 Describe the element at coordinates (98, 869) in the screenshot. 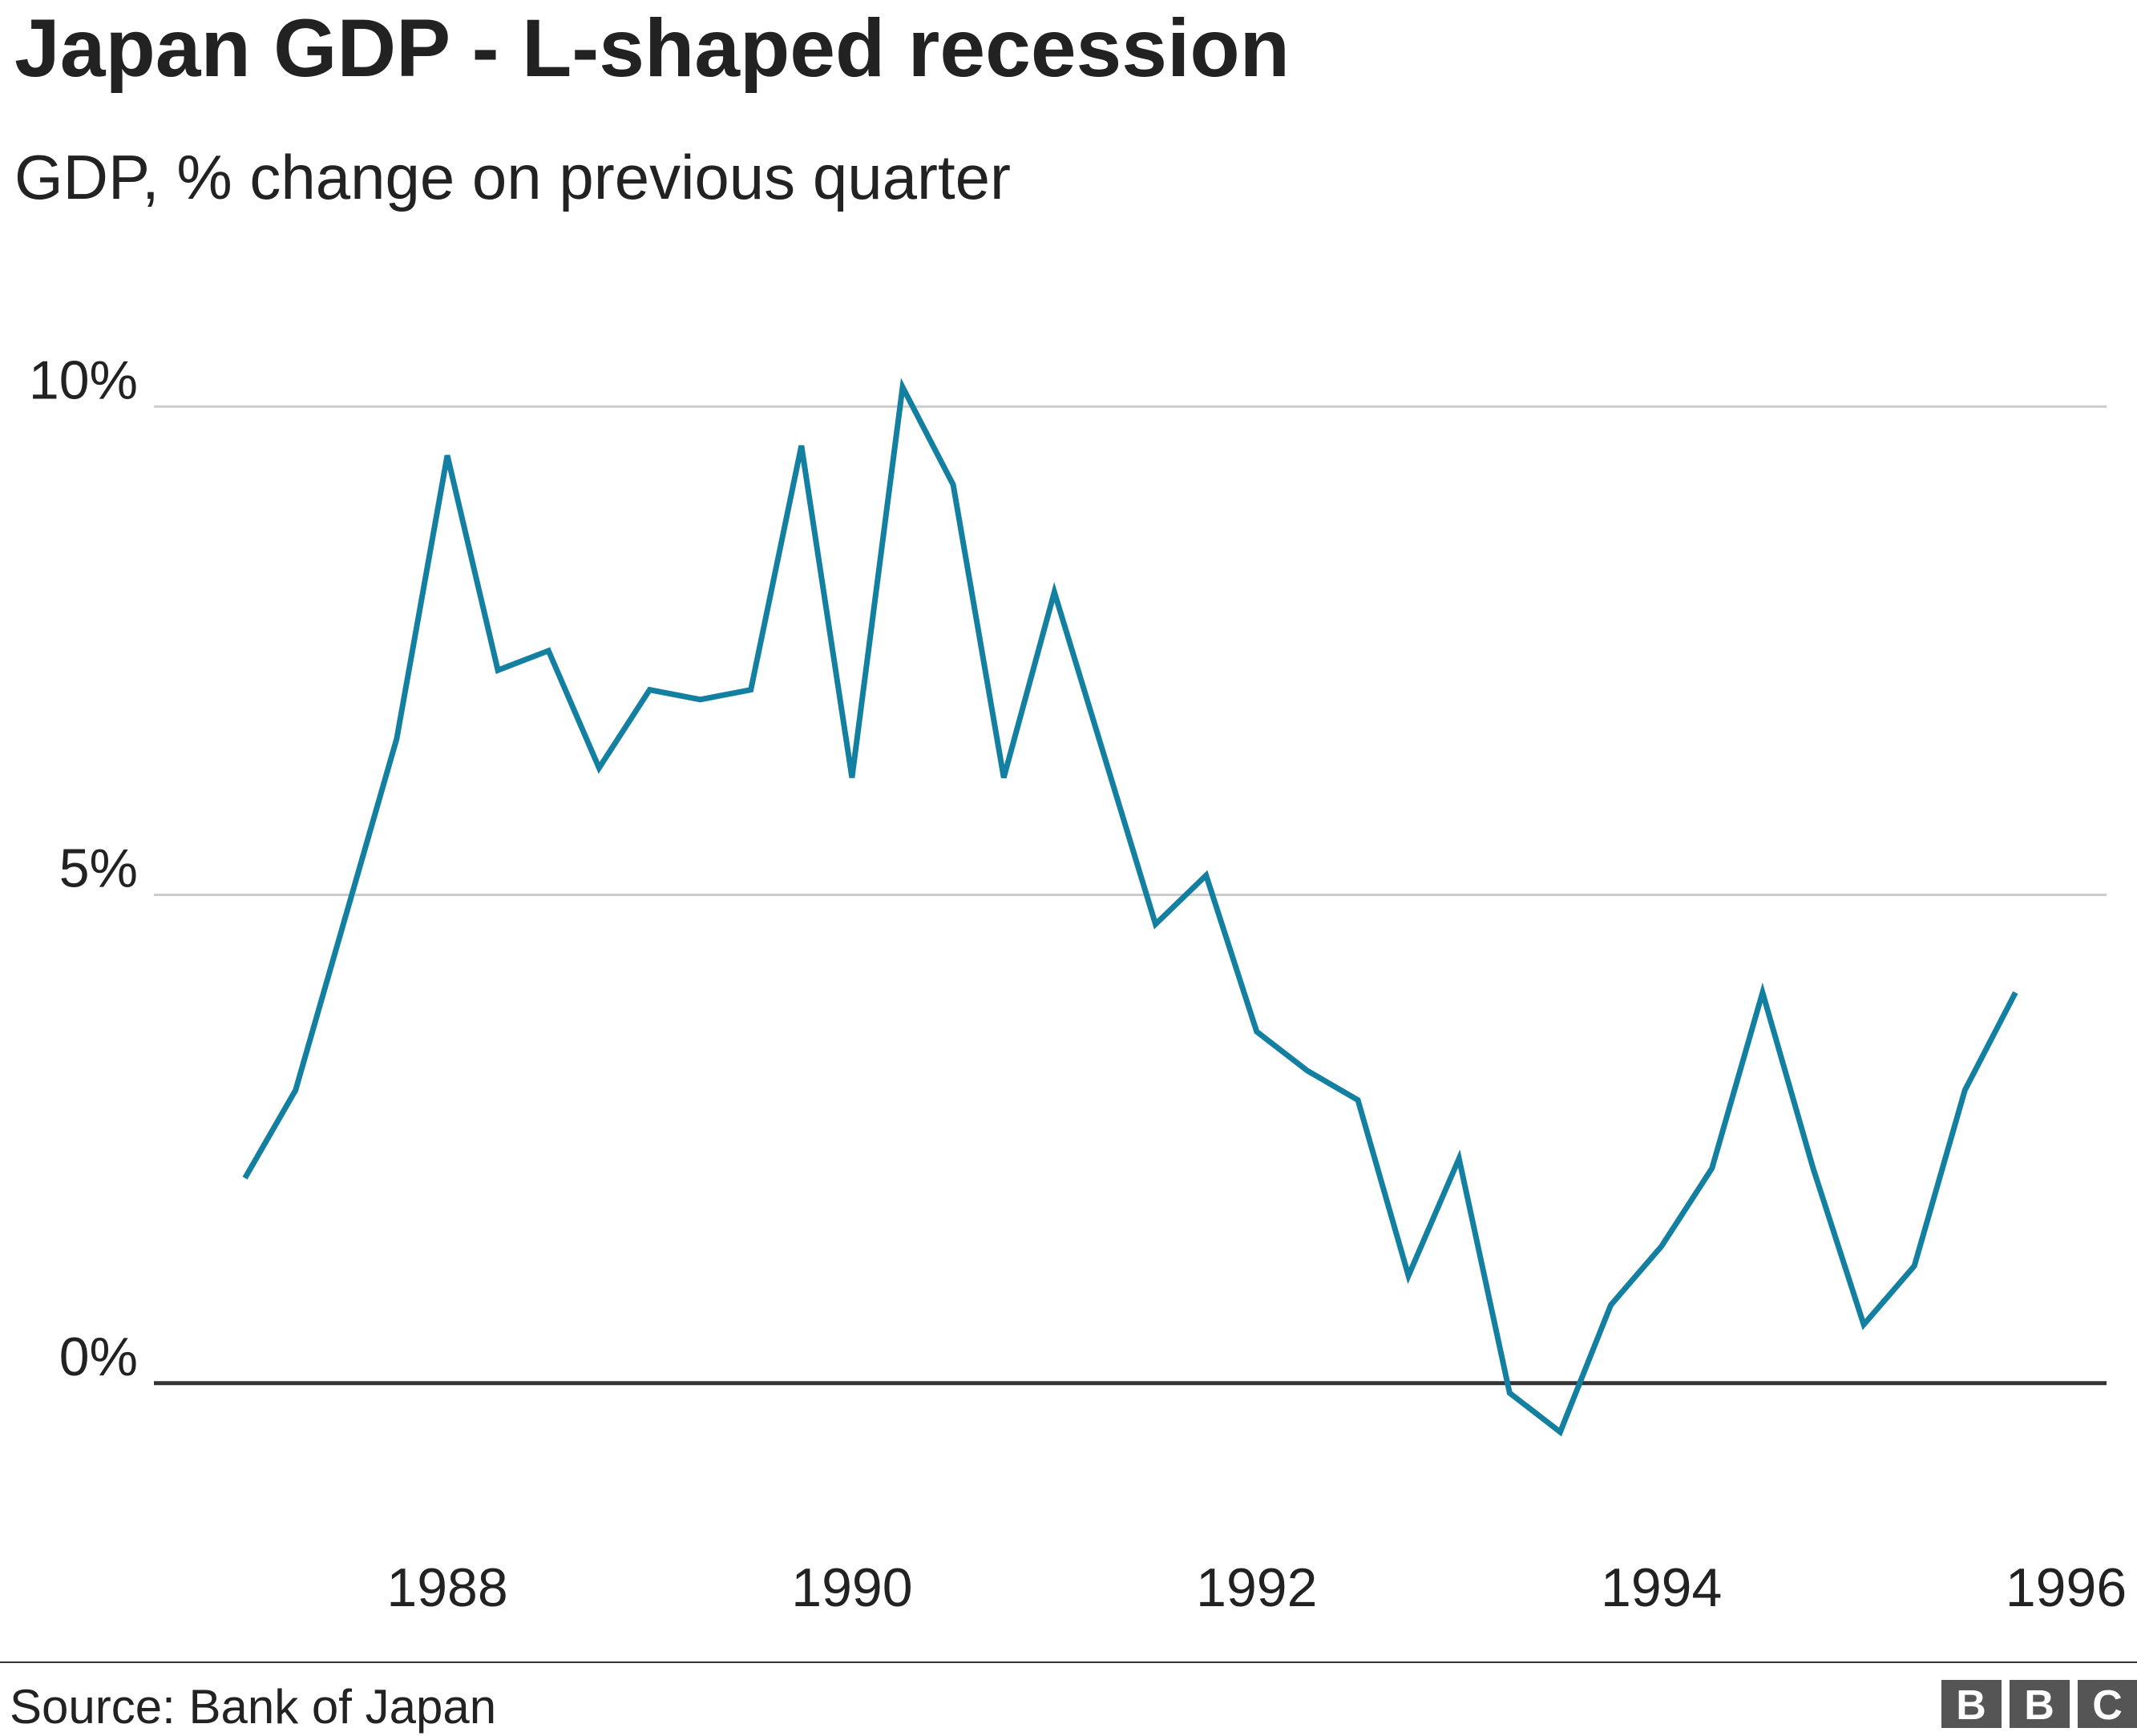

I see `y-tick-label: 5%` at that location.